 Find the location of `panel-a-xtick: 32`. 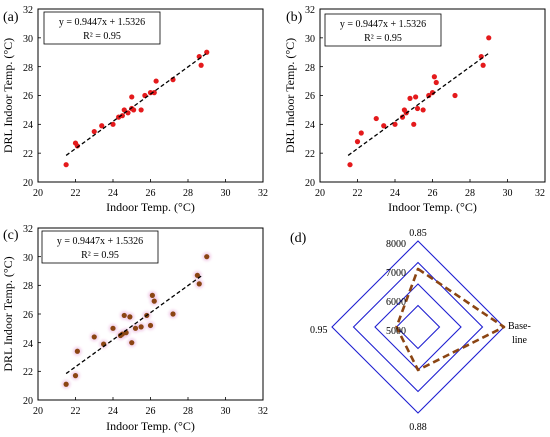

panel-a-xtick: 32 is located at coordinates (263, 193).